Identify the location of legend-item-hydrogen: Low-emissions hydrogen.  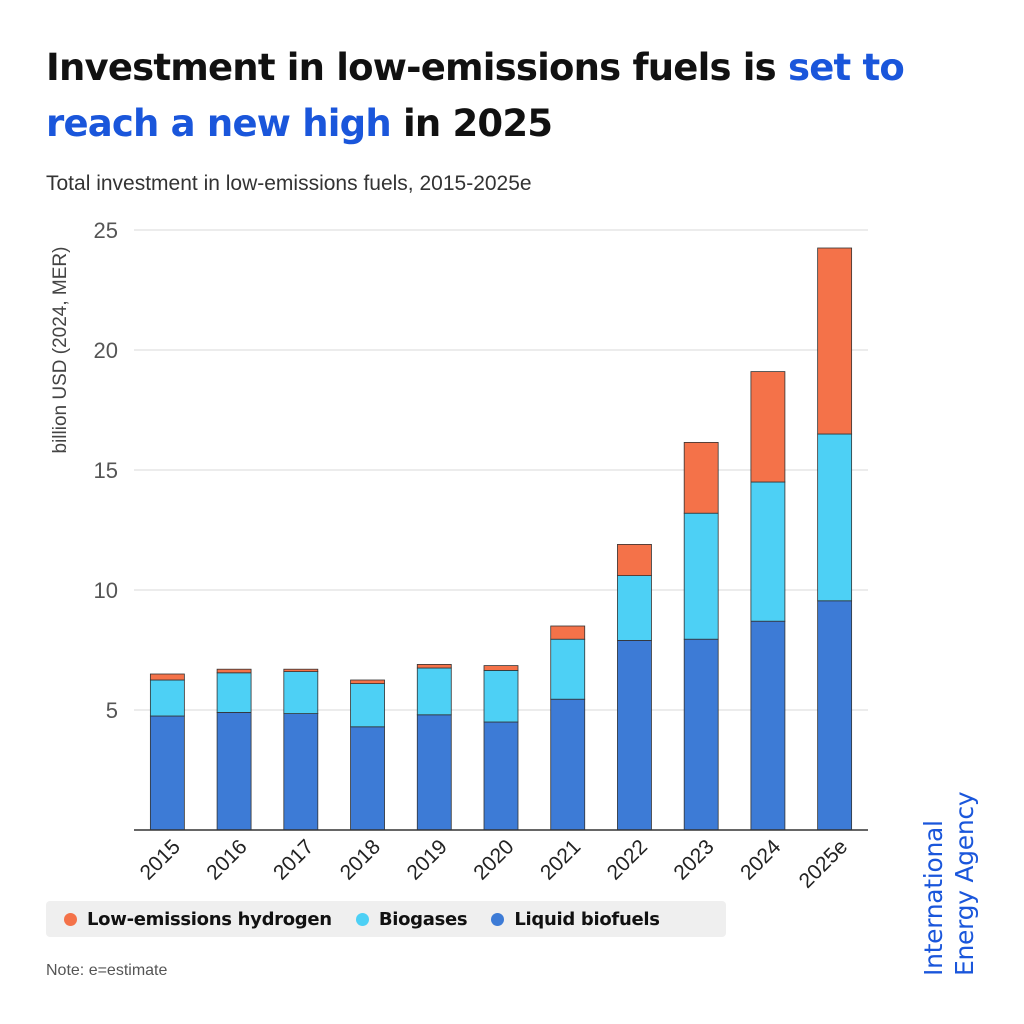
(198, 919).